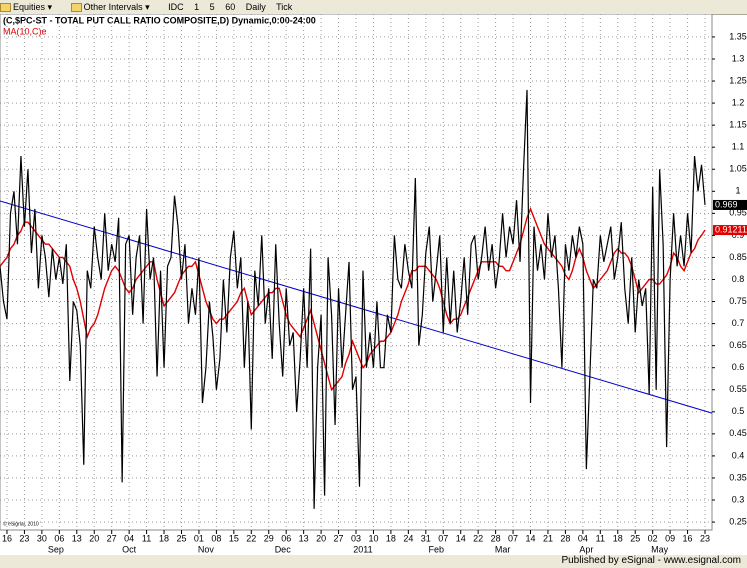 The width and height of the screenshot is (747, 568). Describe the element at coordinates (199, 538) in the screenshot. I see `x-tick-label: 01` at that location.